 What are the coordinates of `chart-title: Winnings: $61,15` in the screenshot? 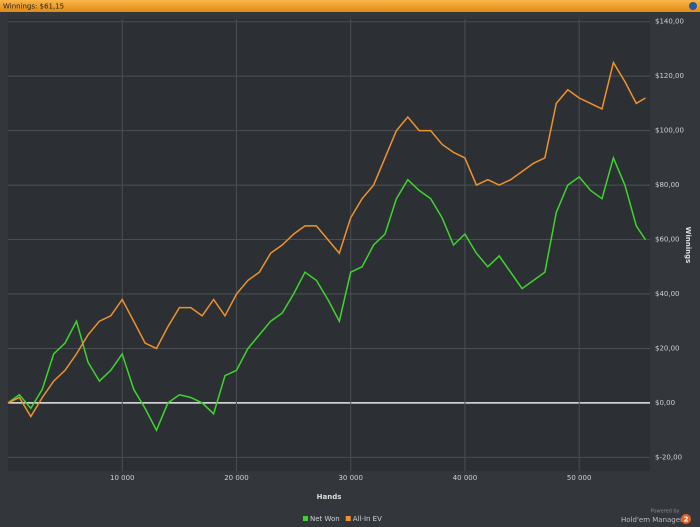 It's located at (33, 7).